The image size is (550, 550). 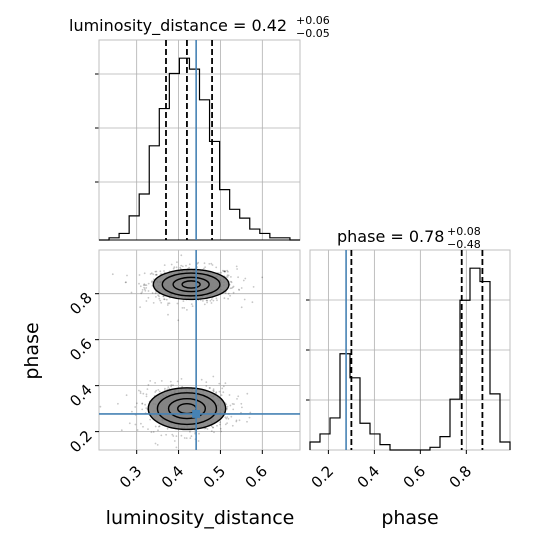 I want to click on histogram-steps, so click(x=199, y=149).